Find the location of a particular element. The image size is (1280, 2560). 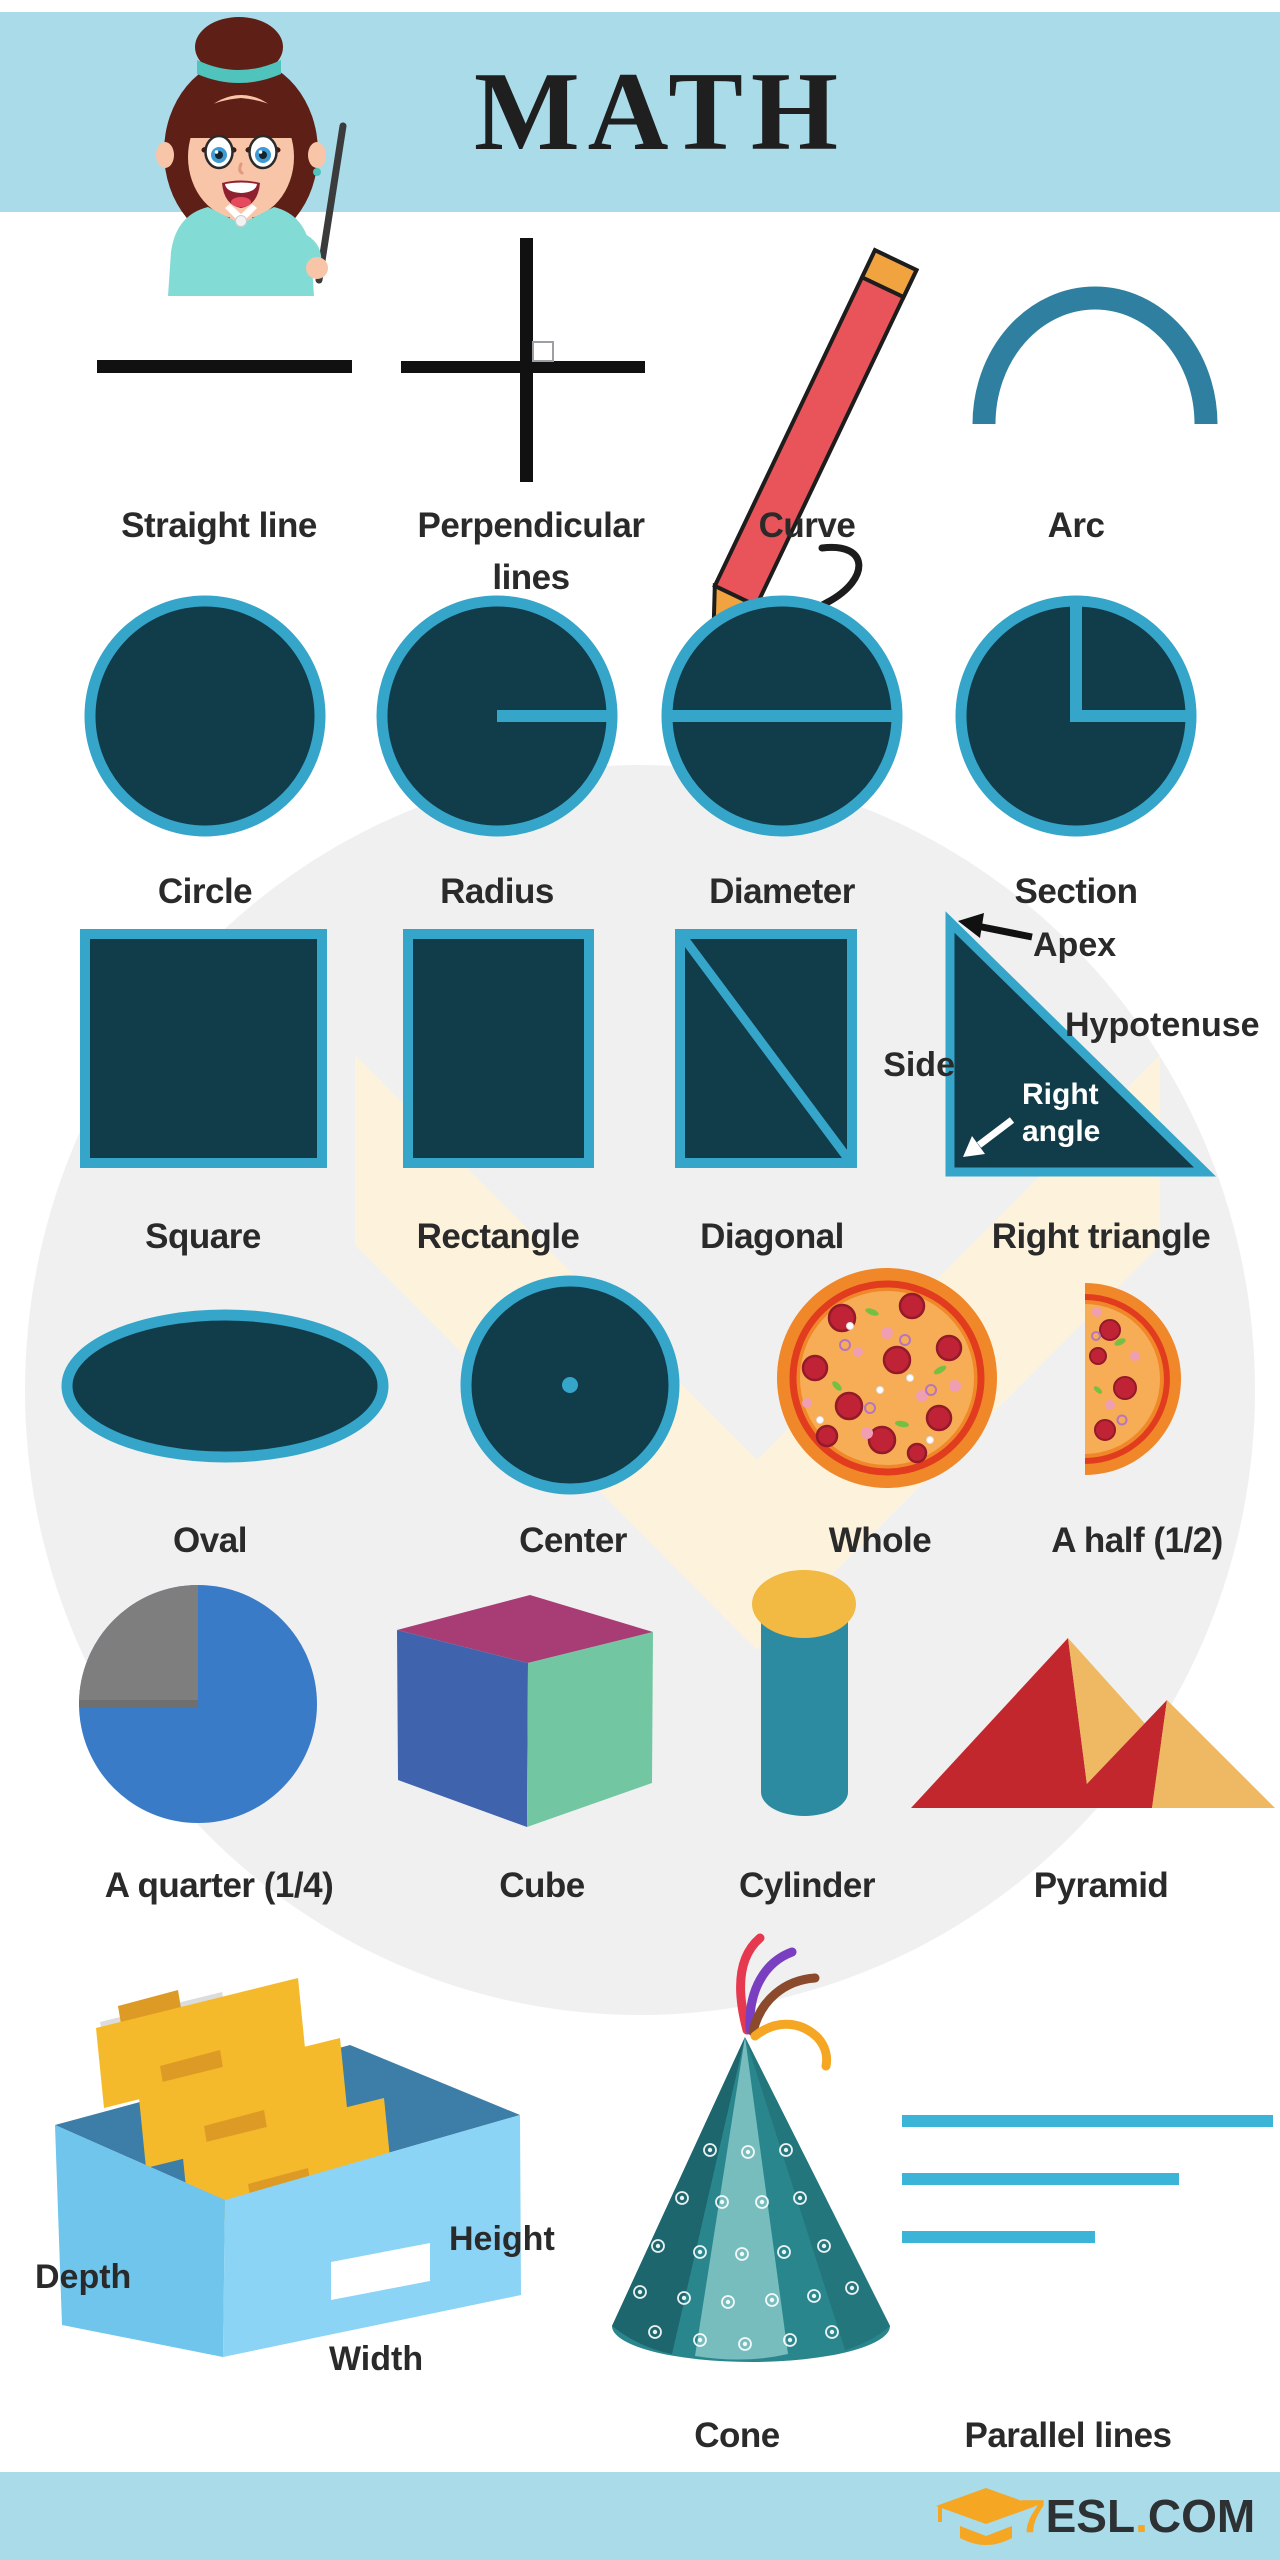

label-cone: Cone is located at coordinates (737, 2435).